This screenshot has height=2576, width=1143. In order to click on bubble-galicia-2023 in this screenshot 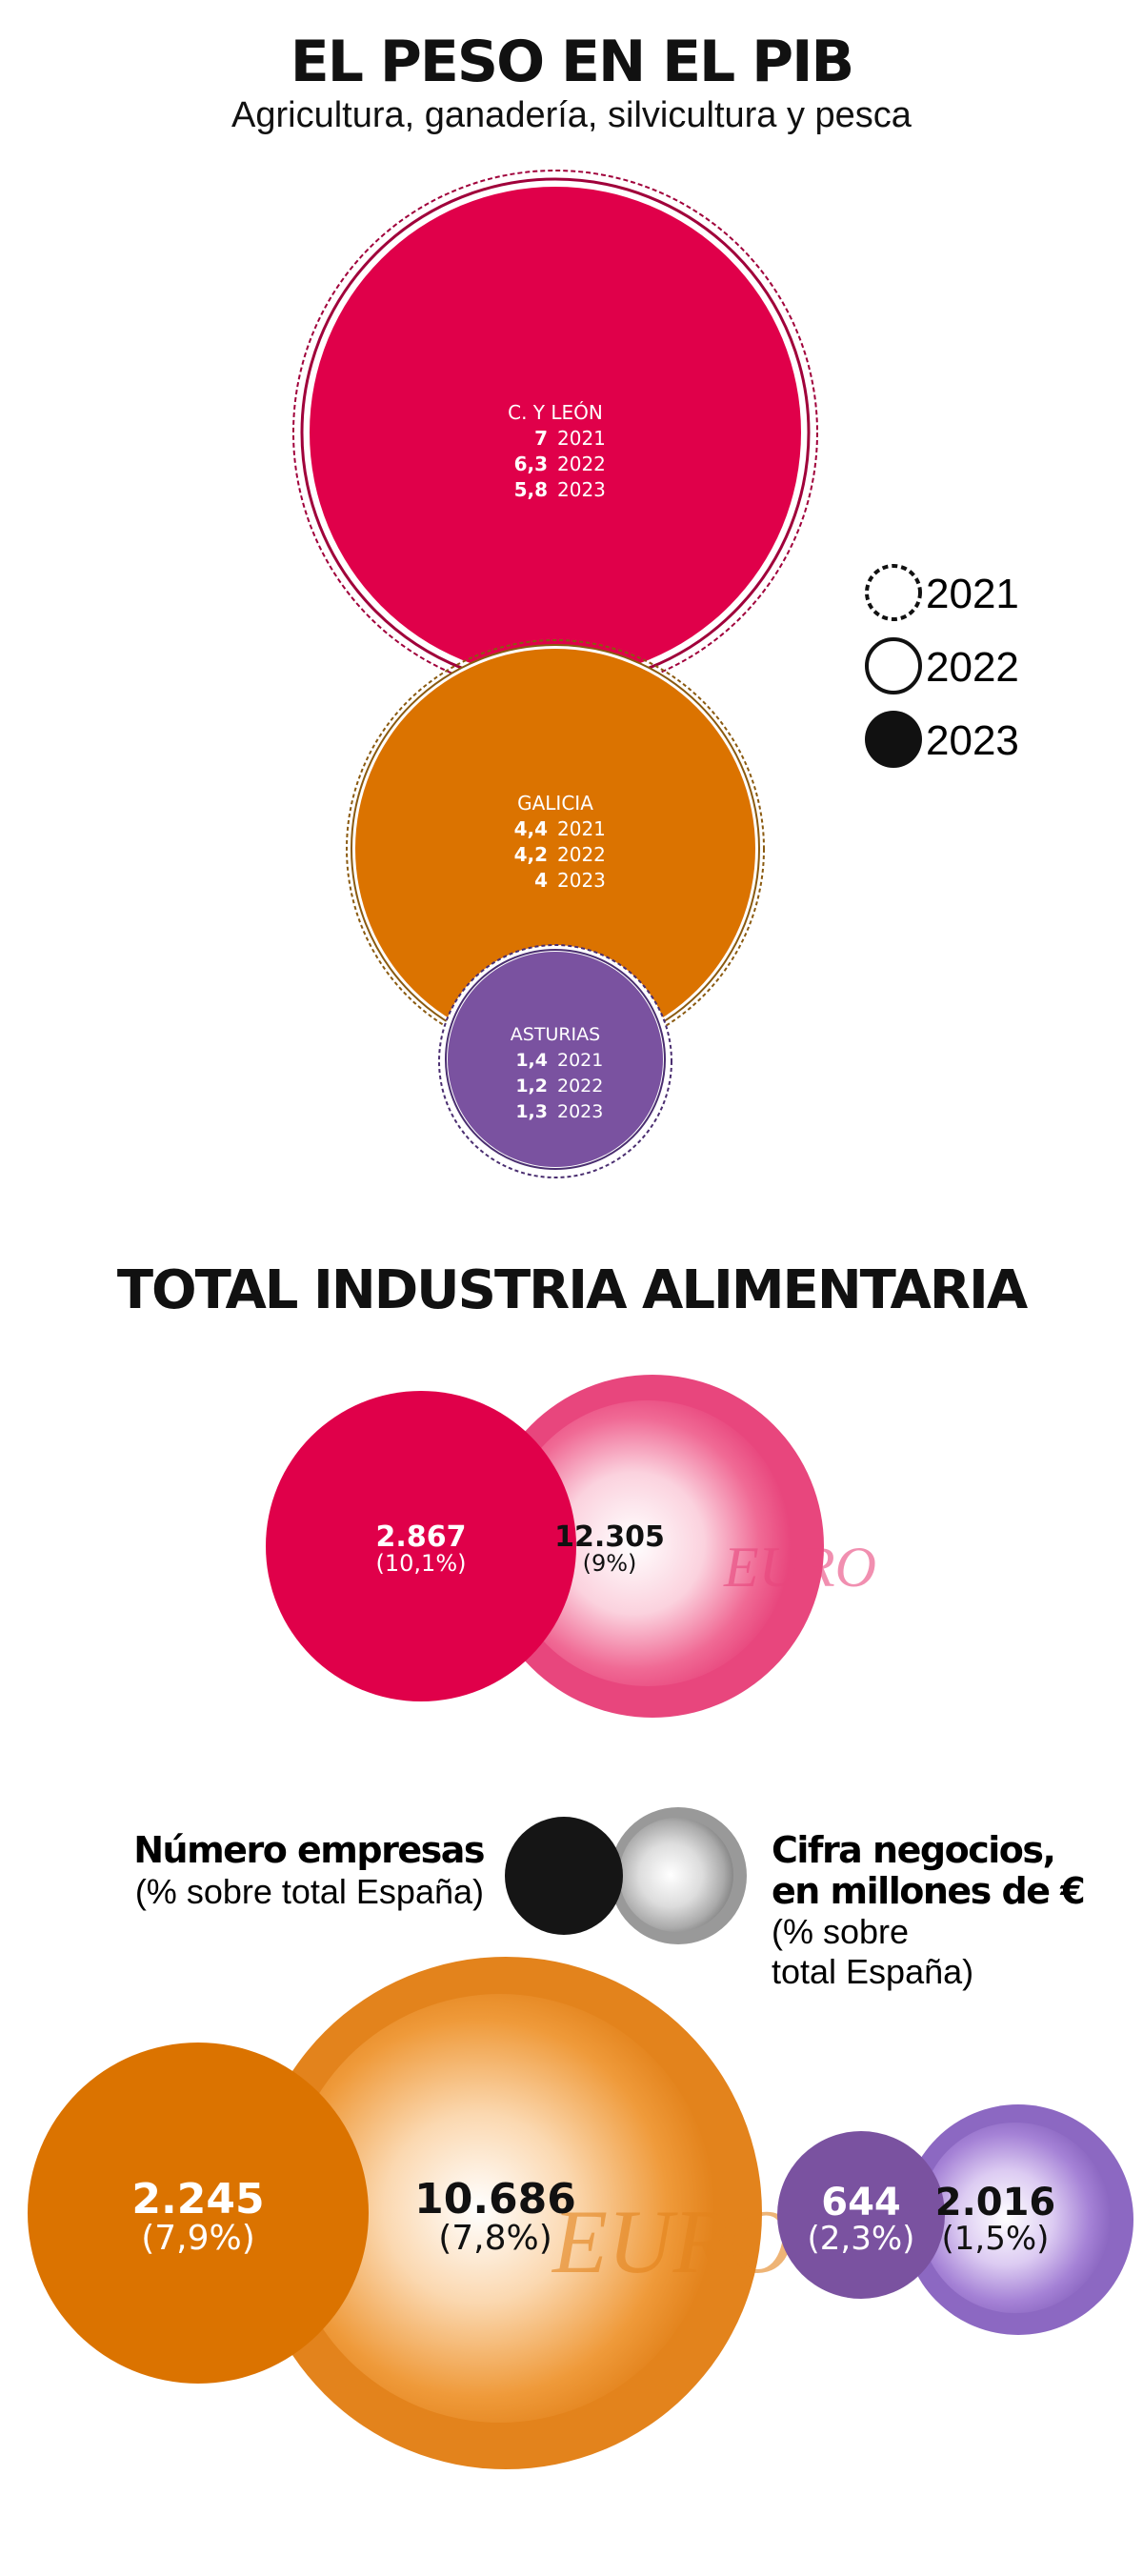, I will do `click(555, 849)`.